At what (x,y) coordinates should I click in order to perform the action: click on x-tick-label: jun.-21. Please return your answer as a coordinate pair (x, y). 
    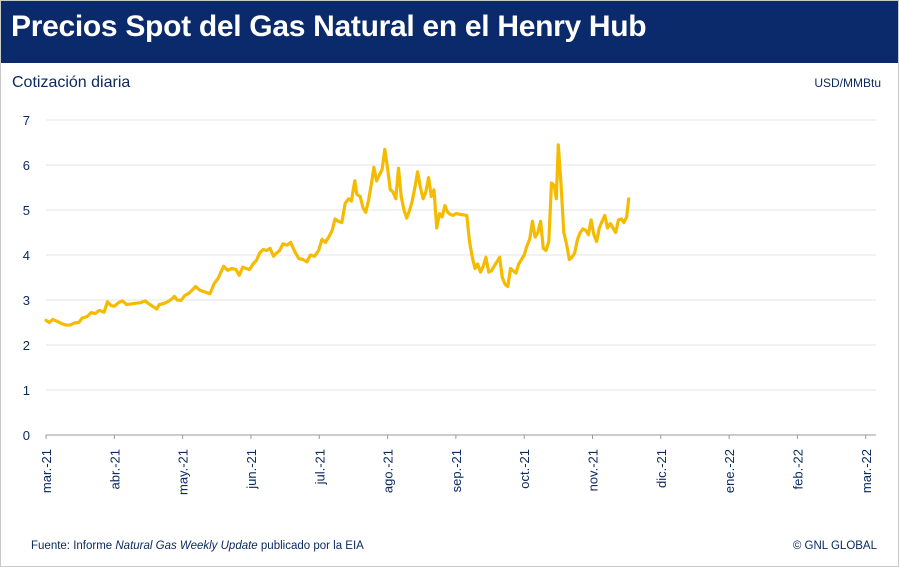
    Looking at the image, I should click on (251, 469).